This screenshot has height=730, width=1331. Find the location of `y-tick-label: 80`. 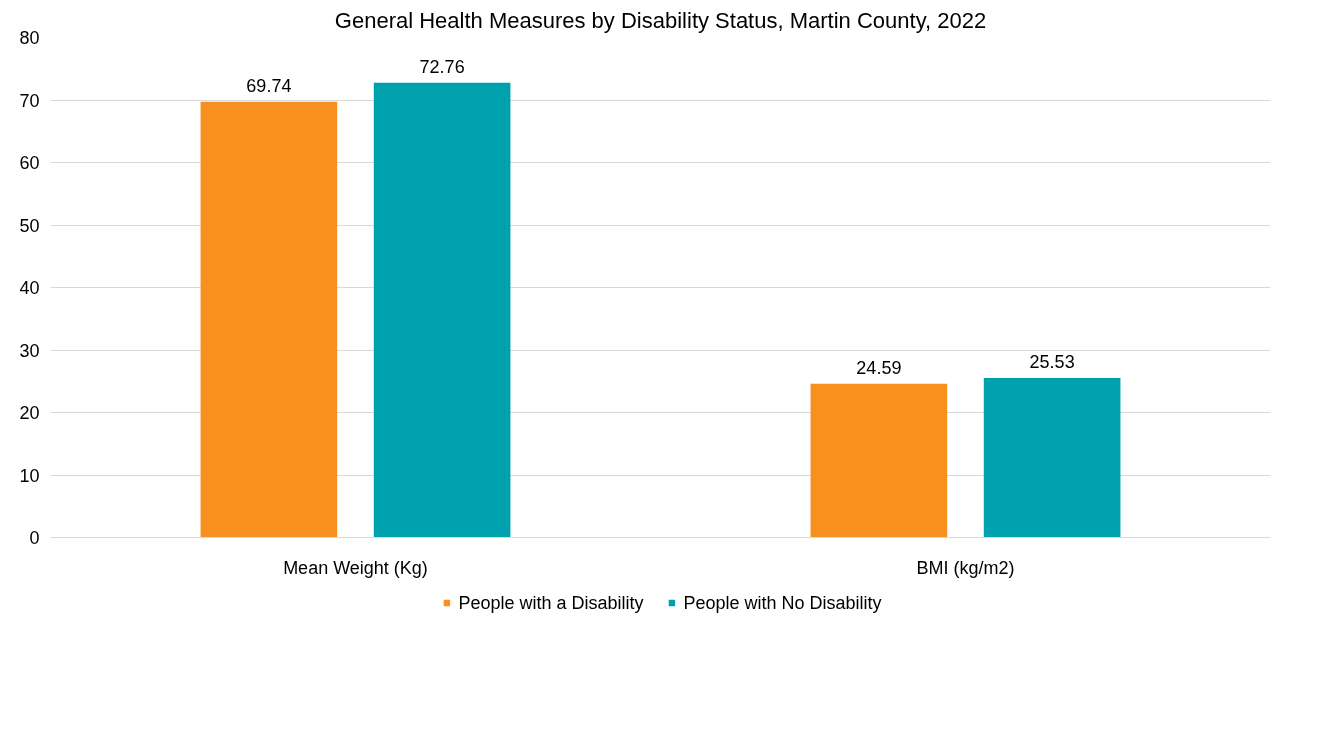

y-tick-label: 80 is located at coordinates (29, 38).